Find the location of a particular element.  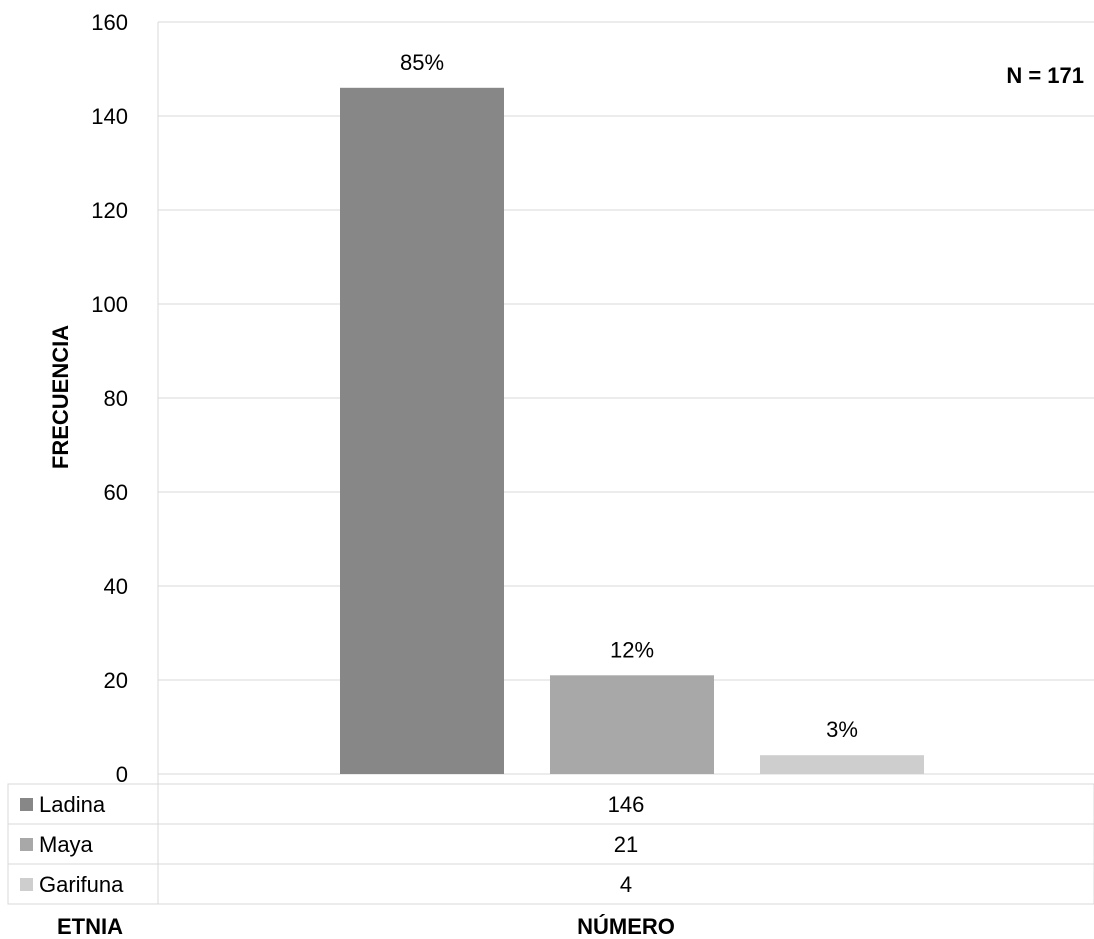

bar-data-label: 12% is located at coordinates (632, 649).